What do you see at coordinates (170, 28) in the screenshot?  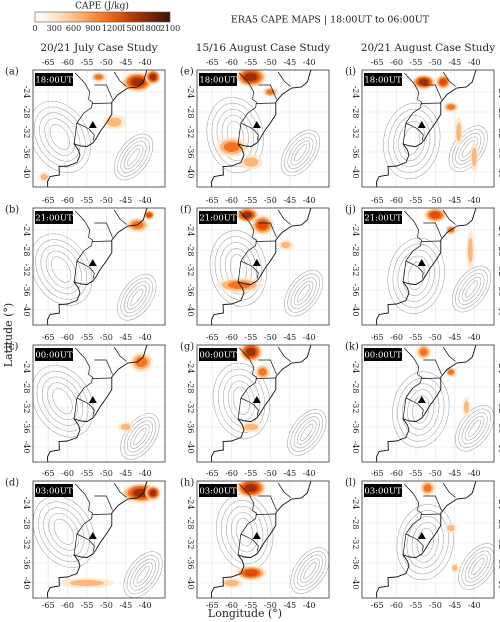 I see `colorbar-tick-label: 2100` at bounding box center [170, 28].